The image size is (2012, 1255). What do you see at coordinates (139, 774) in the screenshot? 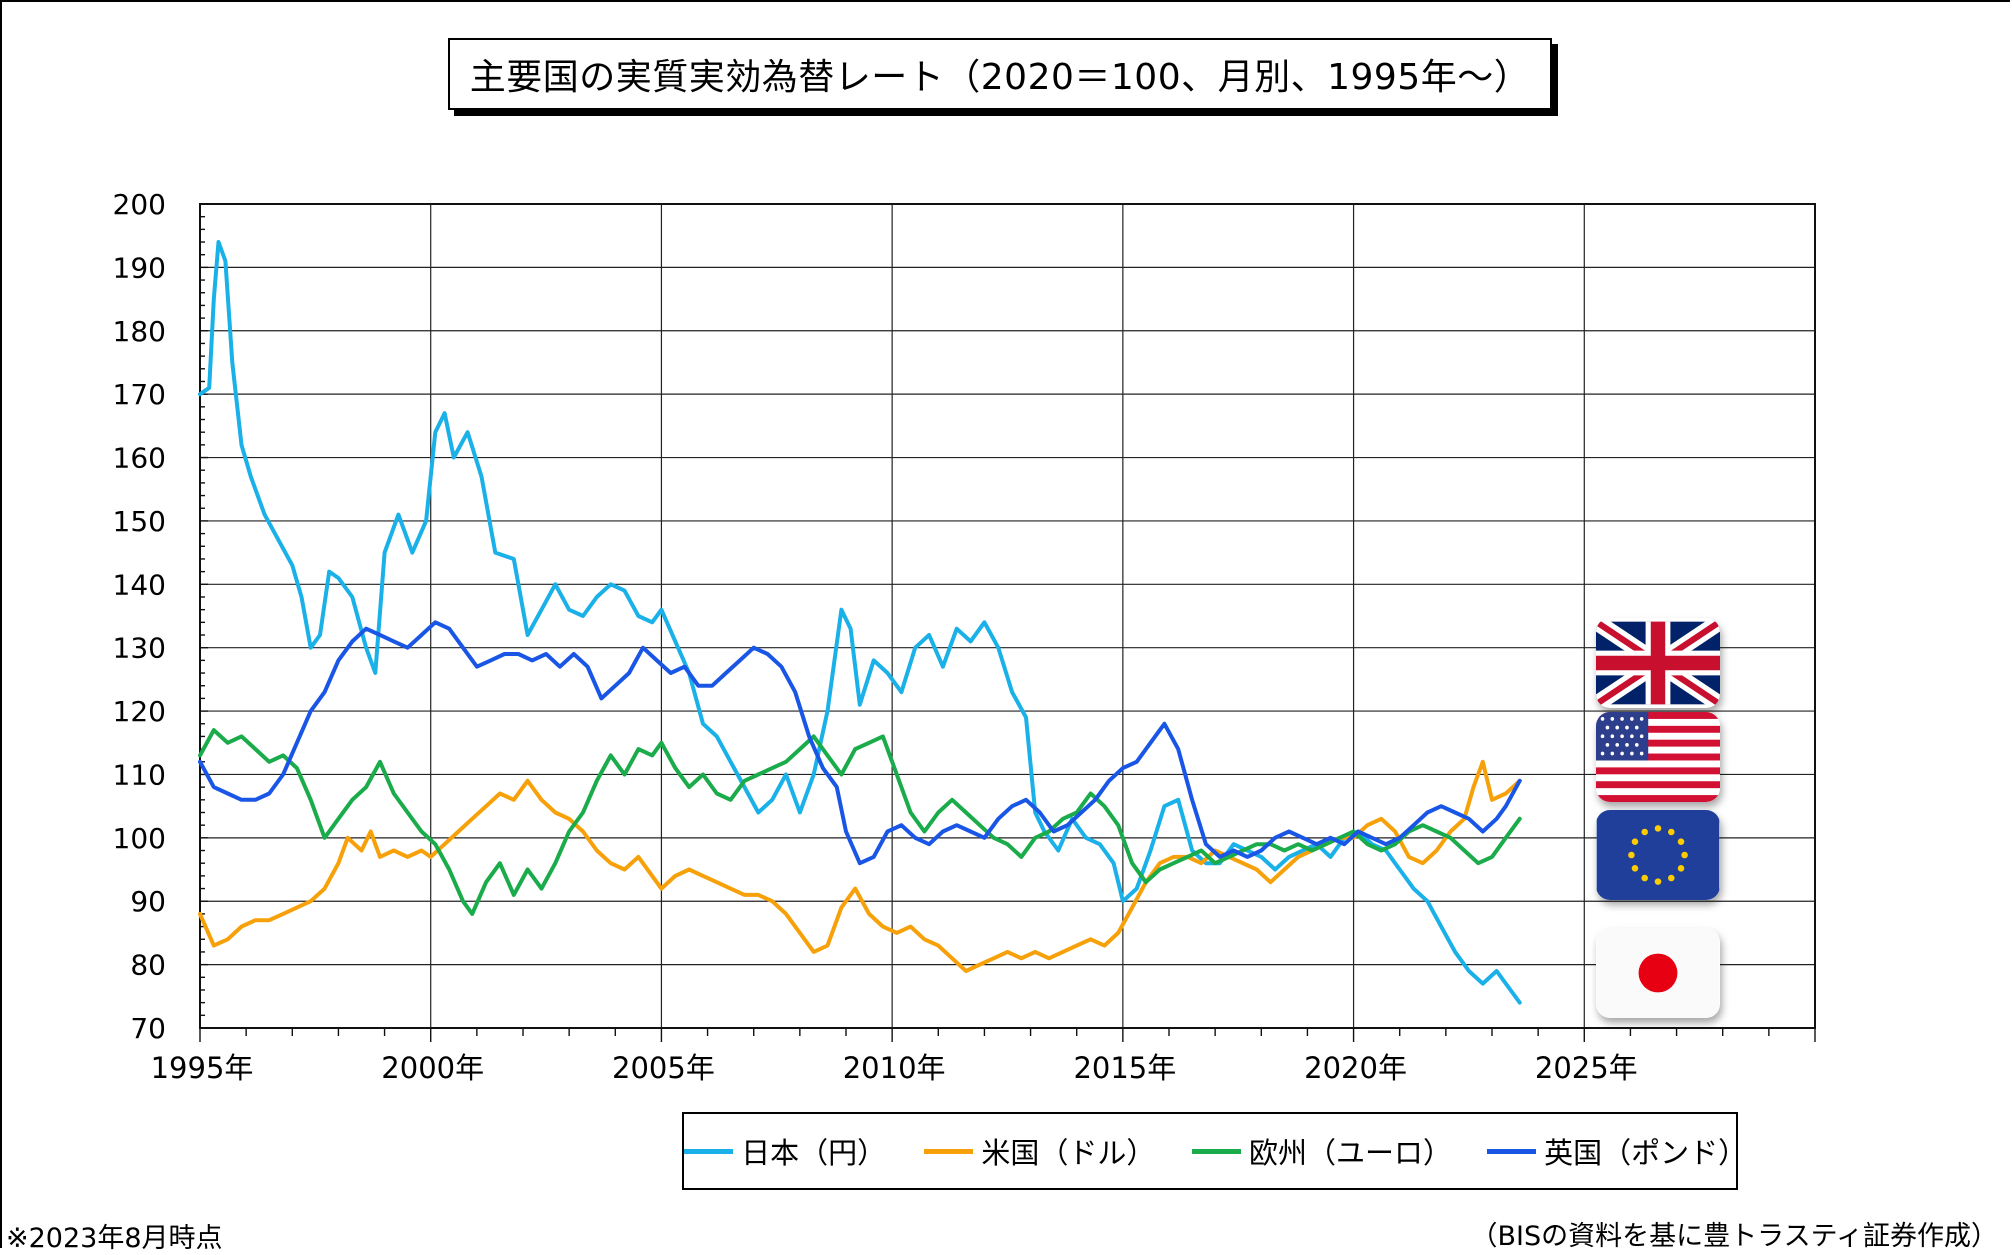
I see `y-tick-label: 110` at bounding box center [139, 774].